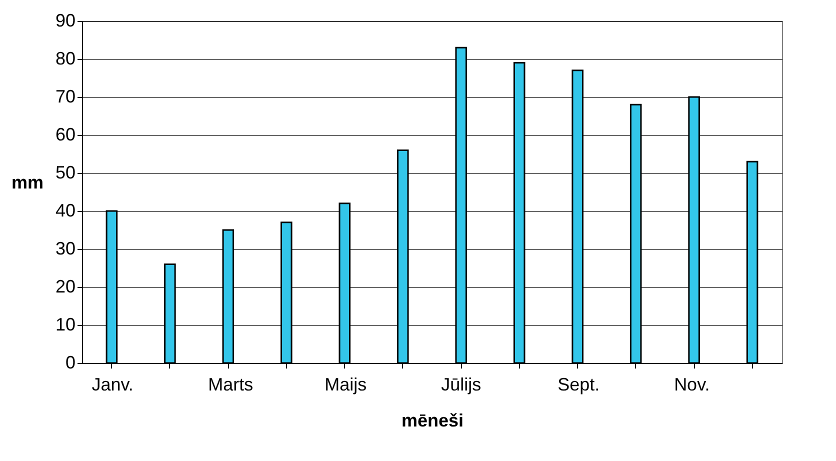 Image resolution: width=836 pixels, height=461 pixels. Describe the element at coordinates (113, 384) in the screenshot. I see `x-tick-label: Janv.` at that location.